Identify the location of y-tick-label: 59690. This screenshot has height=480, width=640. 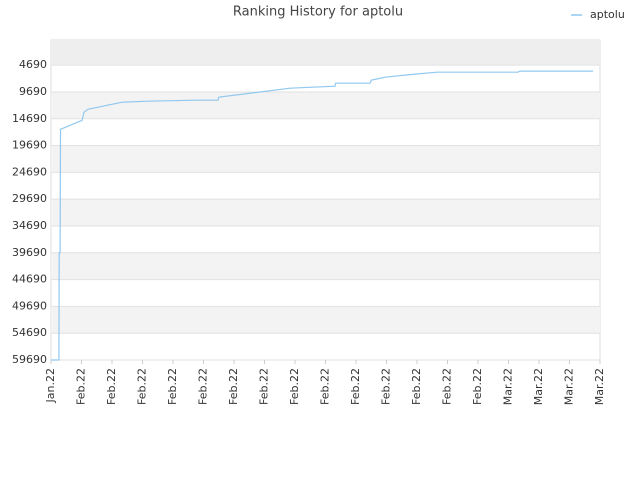
(29, 359).